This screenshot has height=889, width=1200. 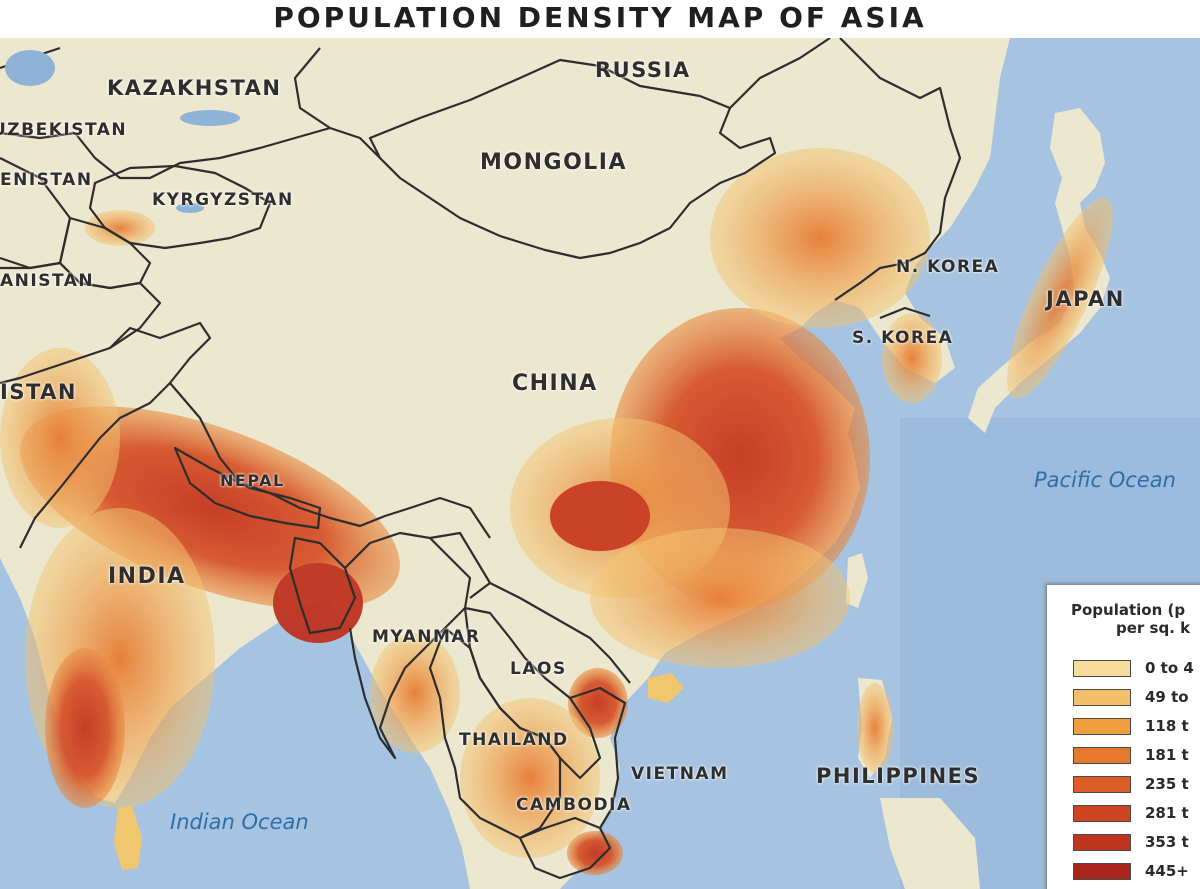 What do you see at coordinates (64, 130) in the screenshot?
I see `label-uzbekistan: UZBEKISTAN` at bounding box center [64, 130].